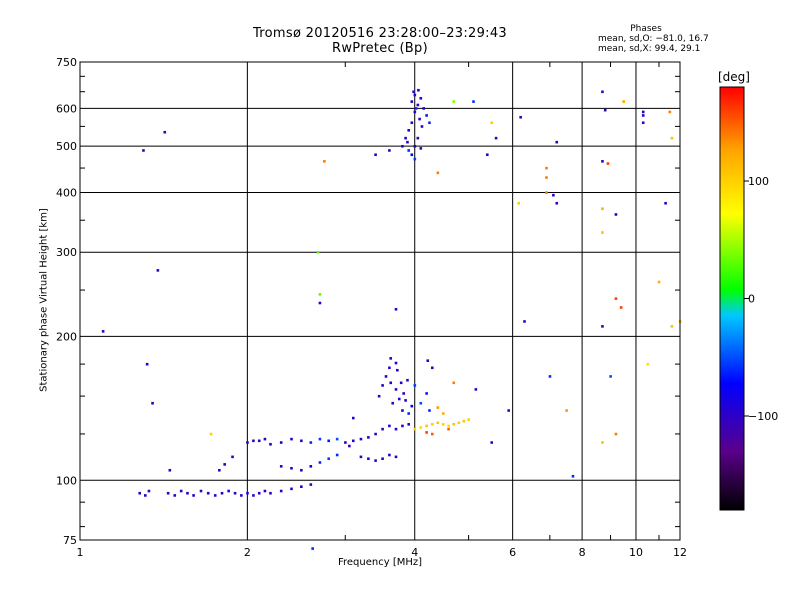  I want to click on colorbar-ticks: 100 0 −100, so click(761, 299).